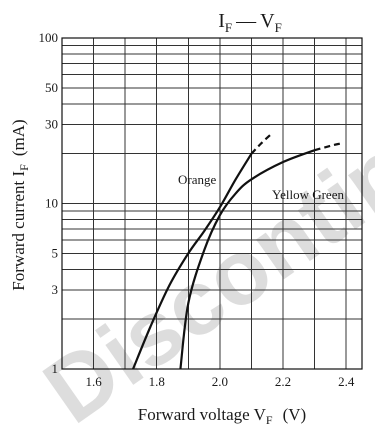  I want to click on series-extension-orange, so click(261, 144).